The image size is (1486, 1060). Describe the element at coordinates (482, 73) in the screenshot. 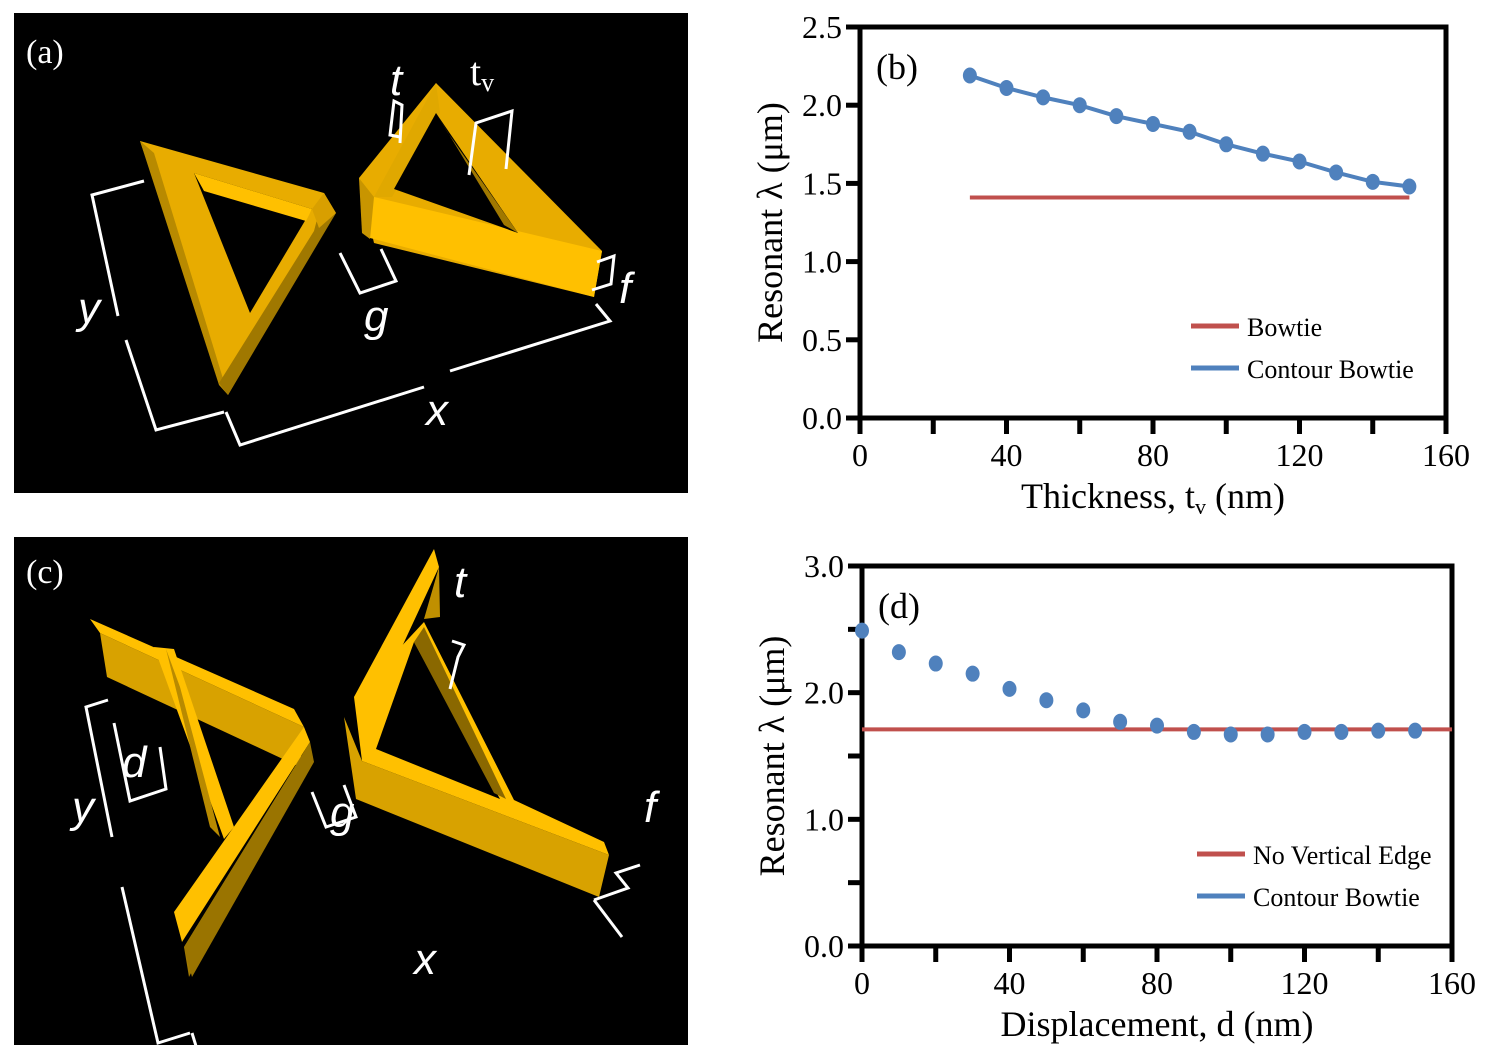

I see `dim-label-tv: tv` at that location.